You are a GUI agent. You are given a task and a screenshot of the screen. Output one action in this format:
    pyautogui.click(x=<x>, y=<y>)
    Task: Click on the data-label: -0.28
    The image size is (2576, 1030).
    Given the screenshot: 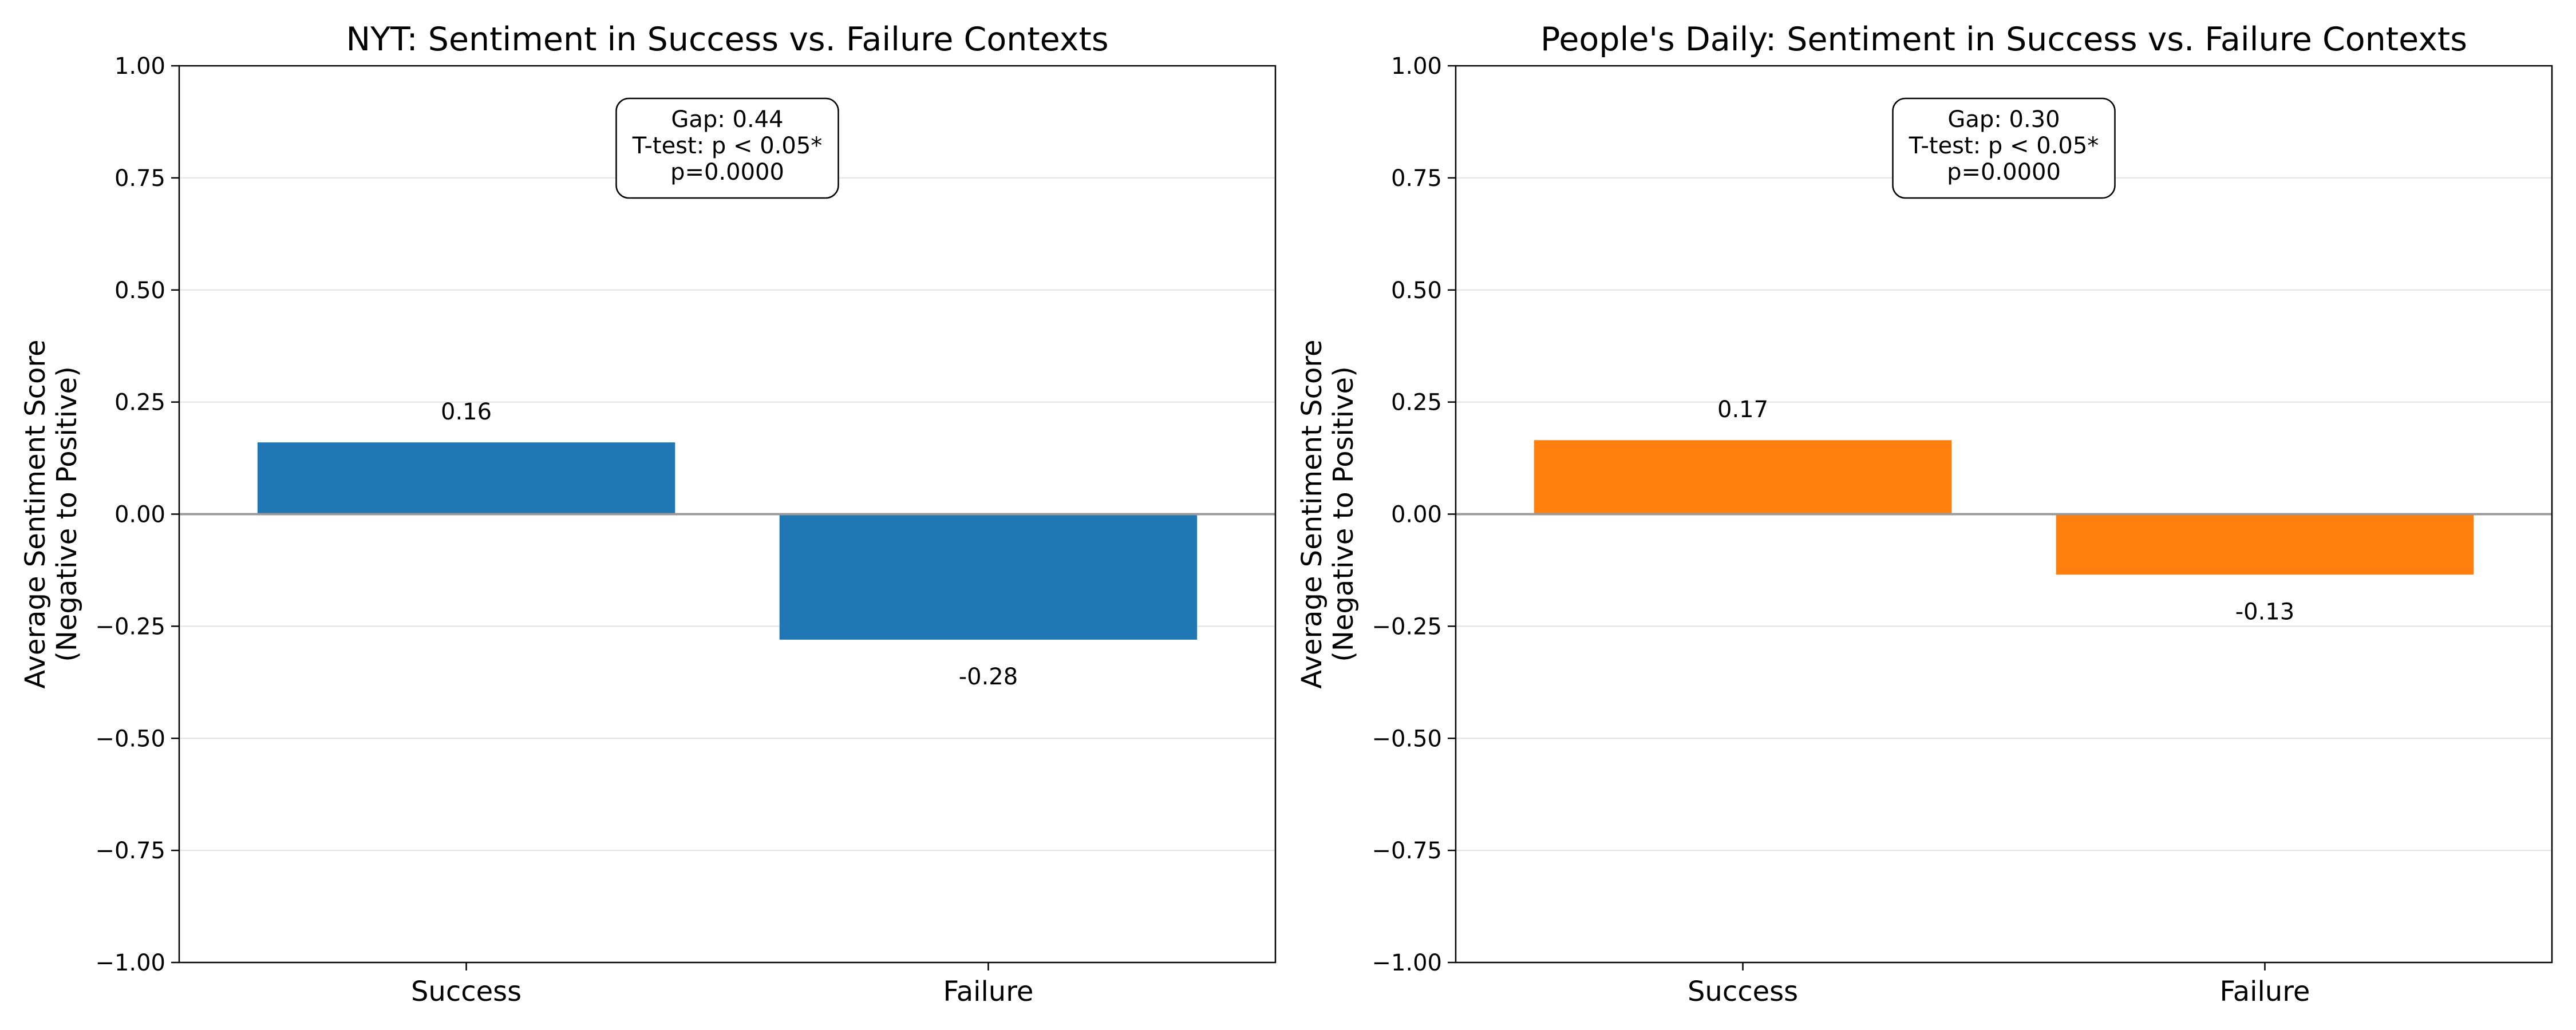 What is the action you would take?
    pyautogui.click(x=988, y=677)
    